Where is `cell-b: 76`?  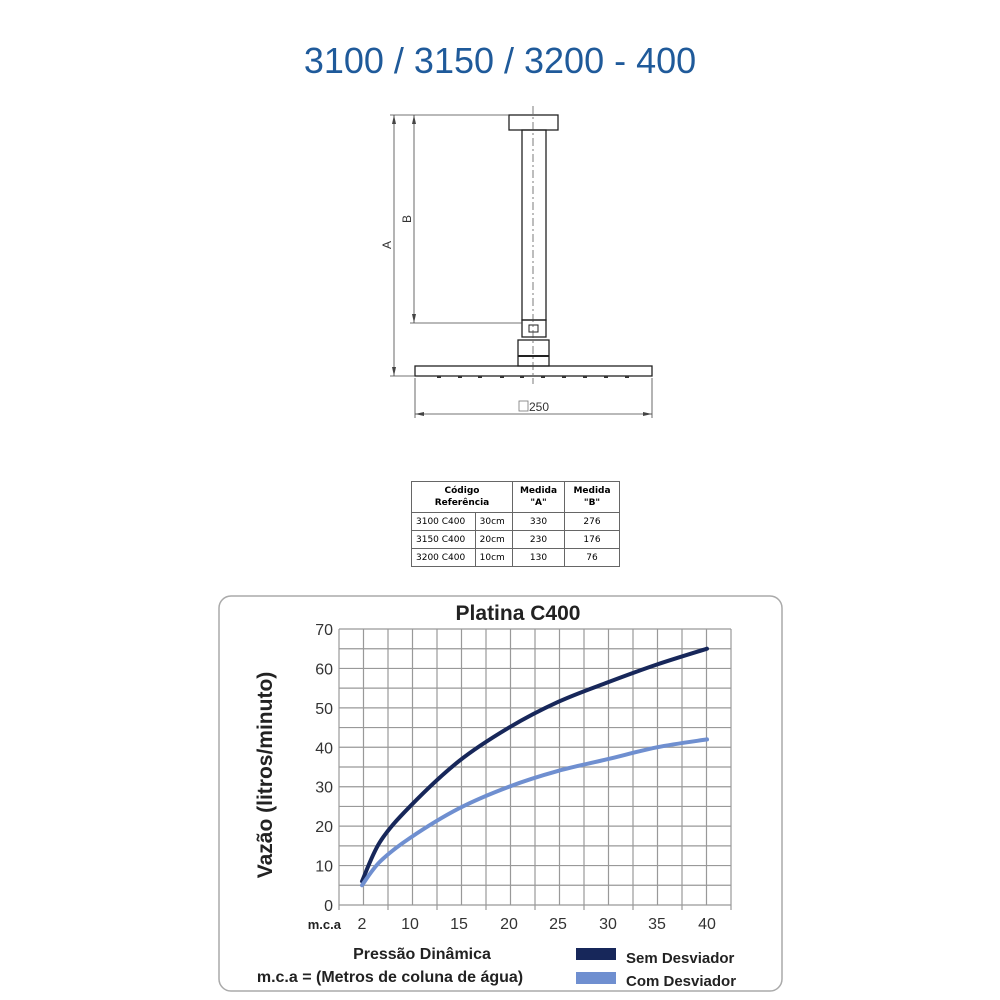 cell-b: 76 is located at coordinates (592, 557).